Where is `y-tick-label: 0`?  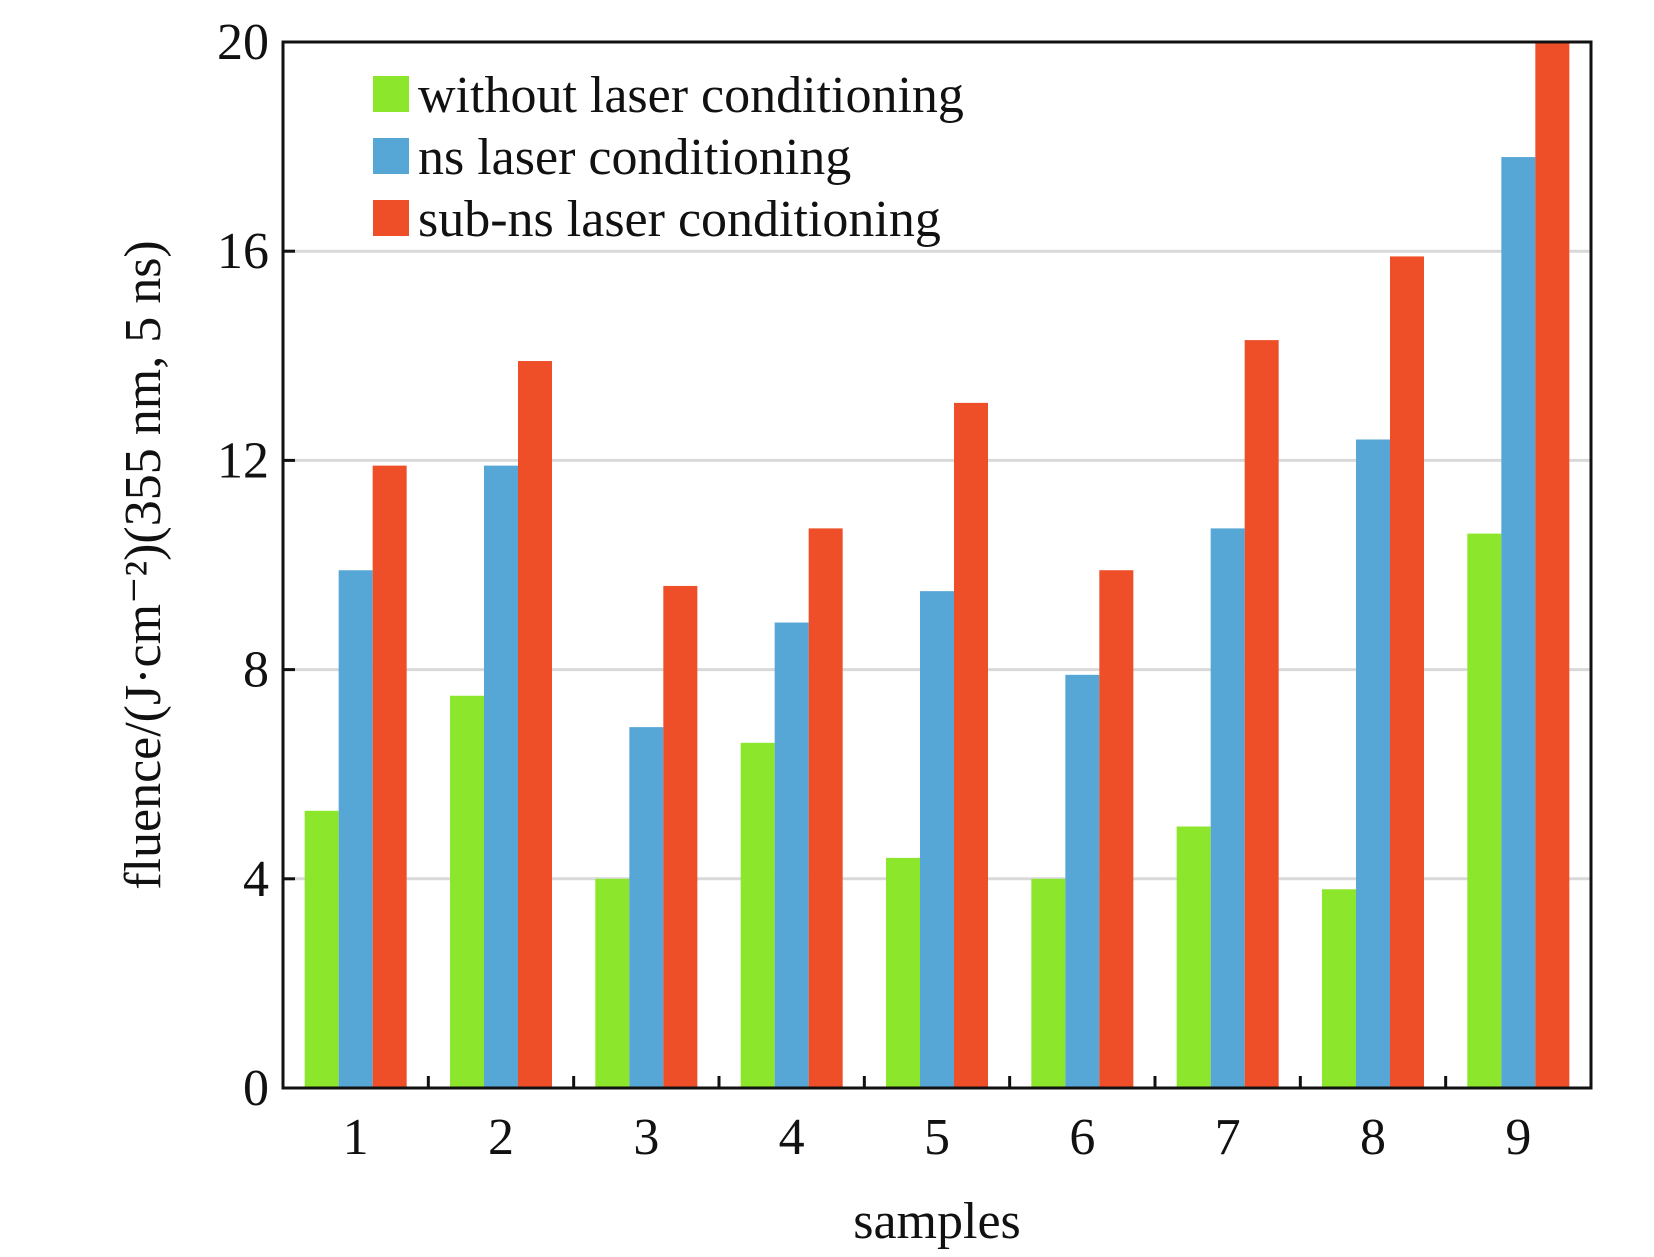 y-tick-label: 0 is located at coordinates (256, 1088).